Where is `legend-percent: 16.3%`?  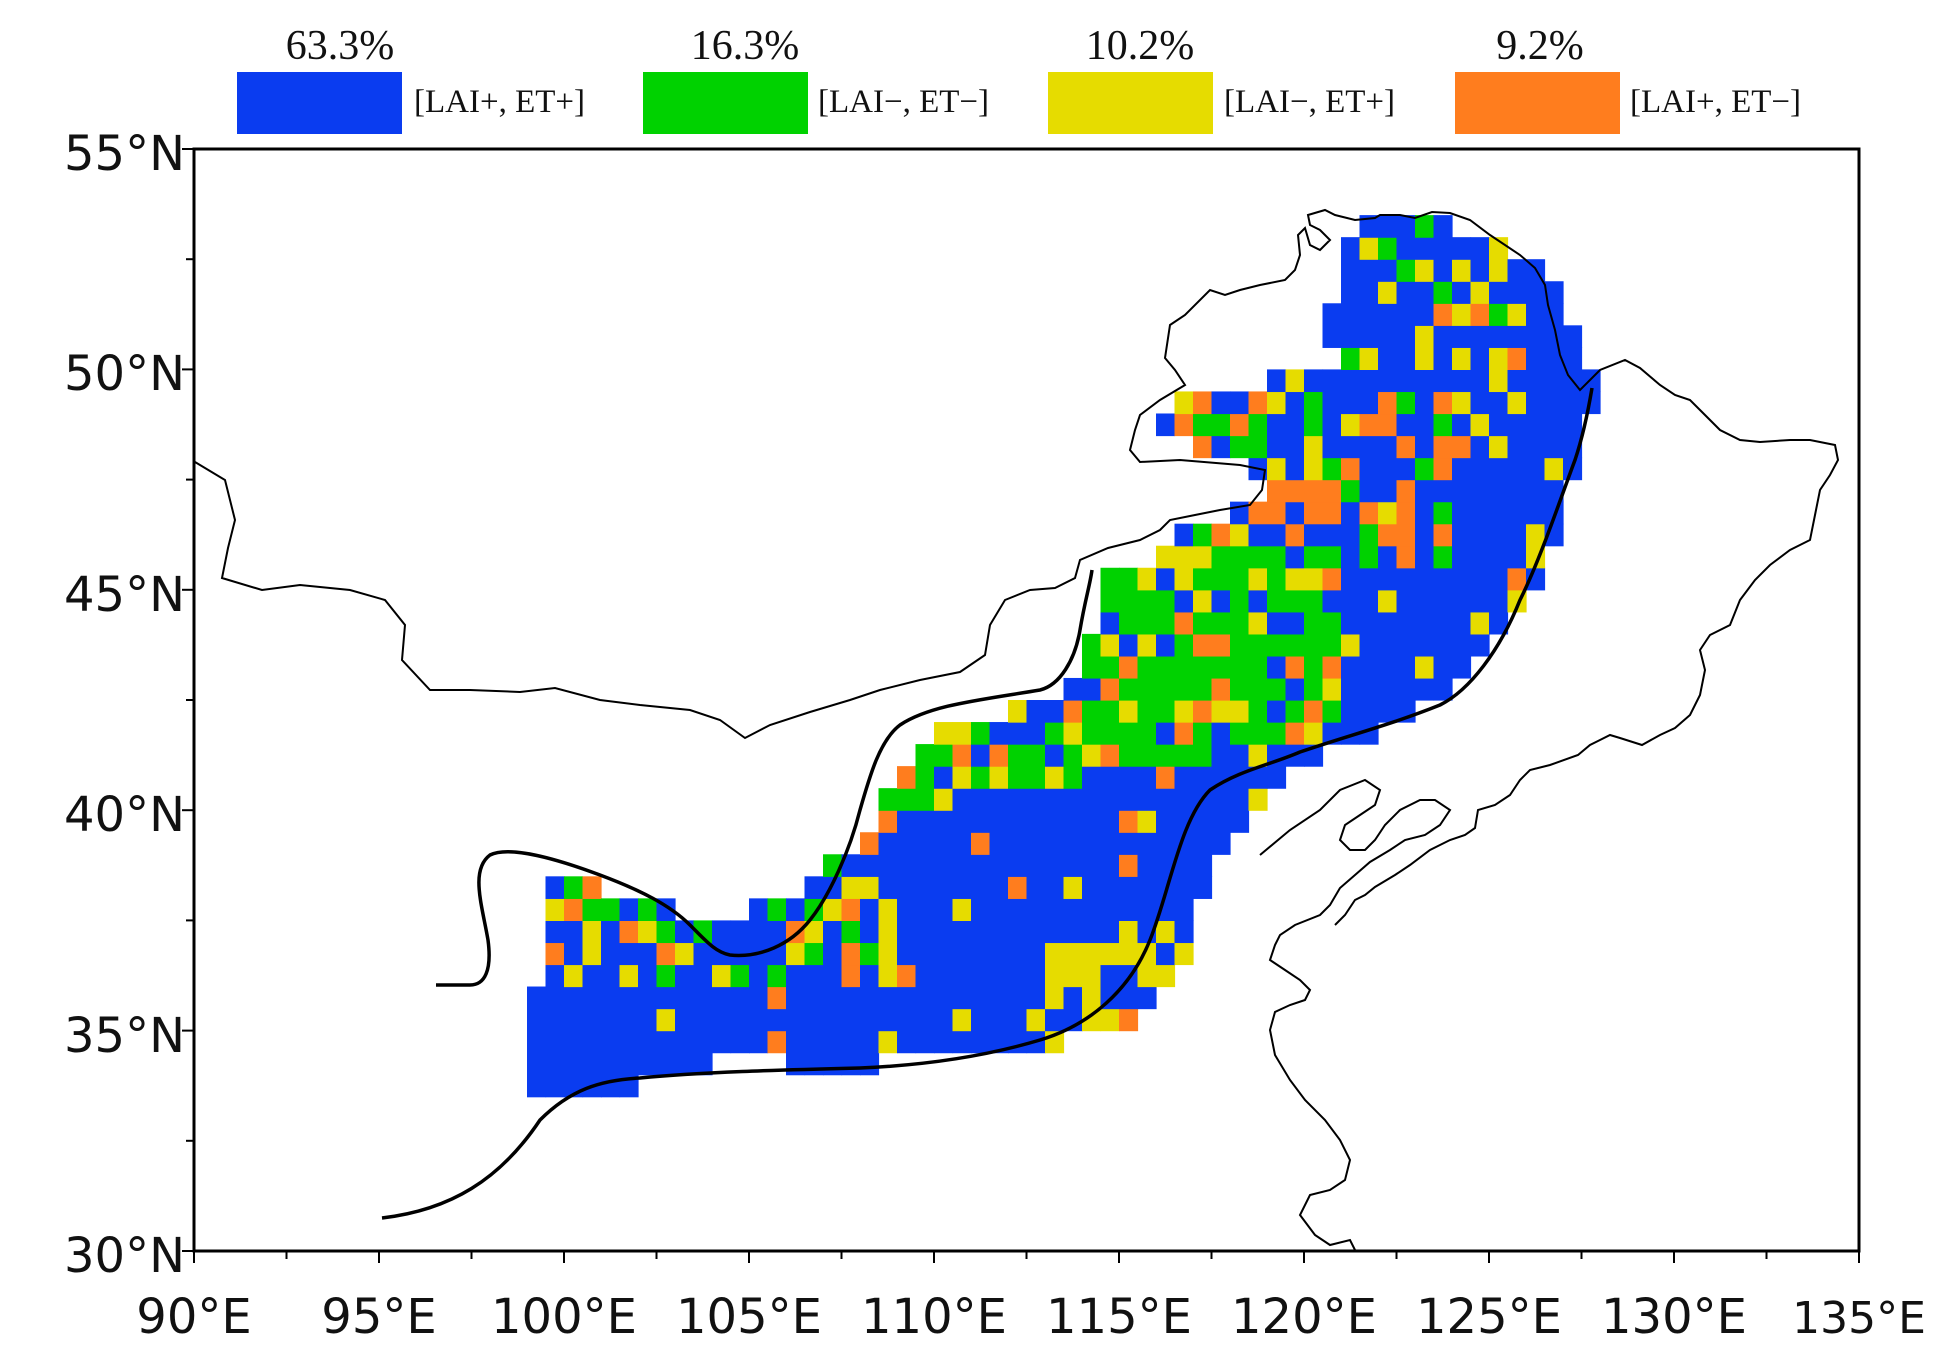 legend-percent: 16.3% is located at coordinates (745, 46).